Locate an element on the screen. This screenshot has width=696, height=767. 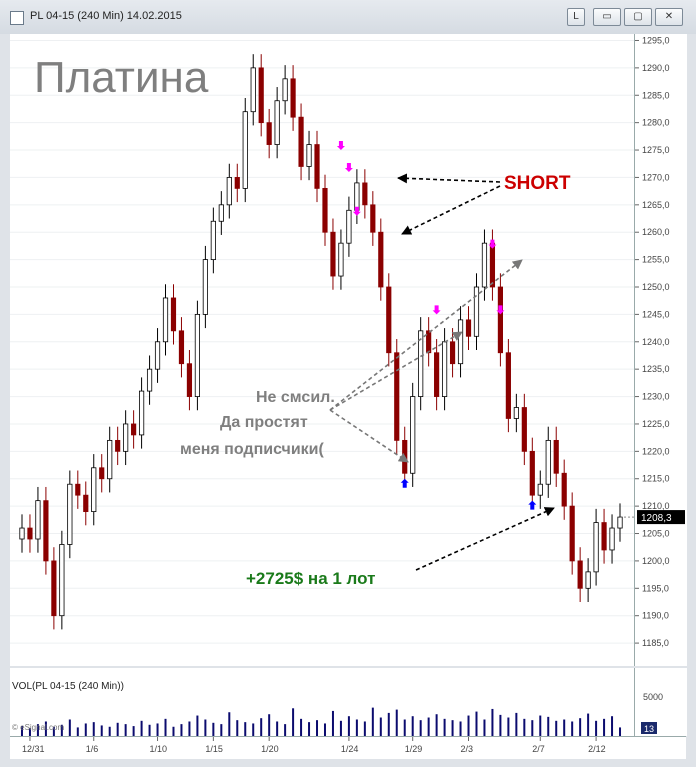
time-tick-label: 1/10 is located at coordinates (159, 749).